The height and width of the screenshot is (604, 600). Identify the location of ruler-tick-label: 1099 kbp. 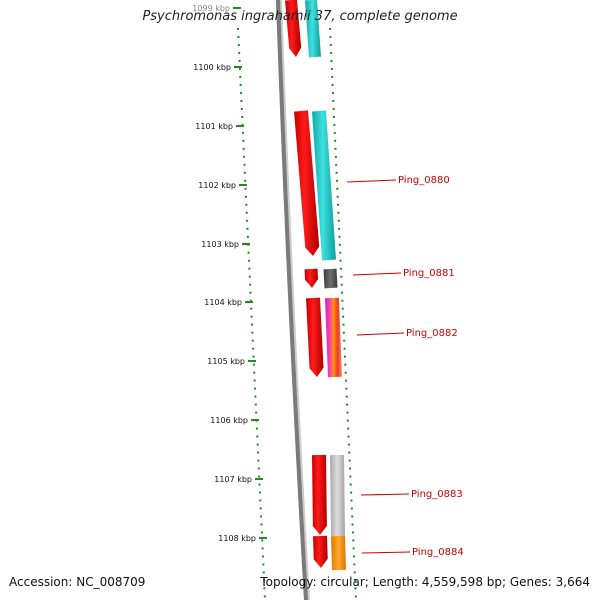
(211, 8).